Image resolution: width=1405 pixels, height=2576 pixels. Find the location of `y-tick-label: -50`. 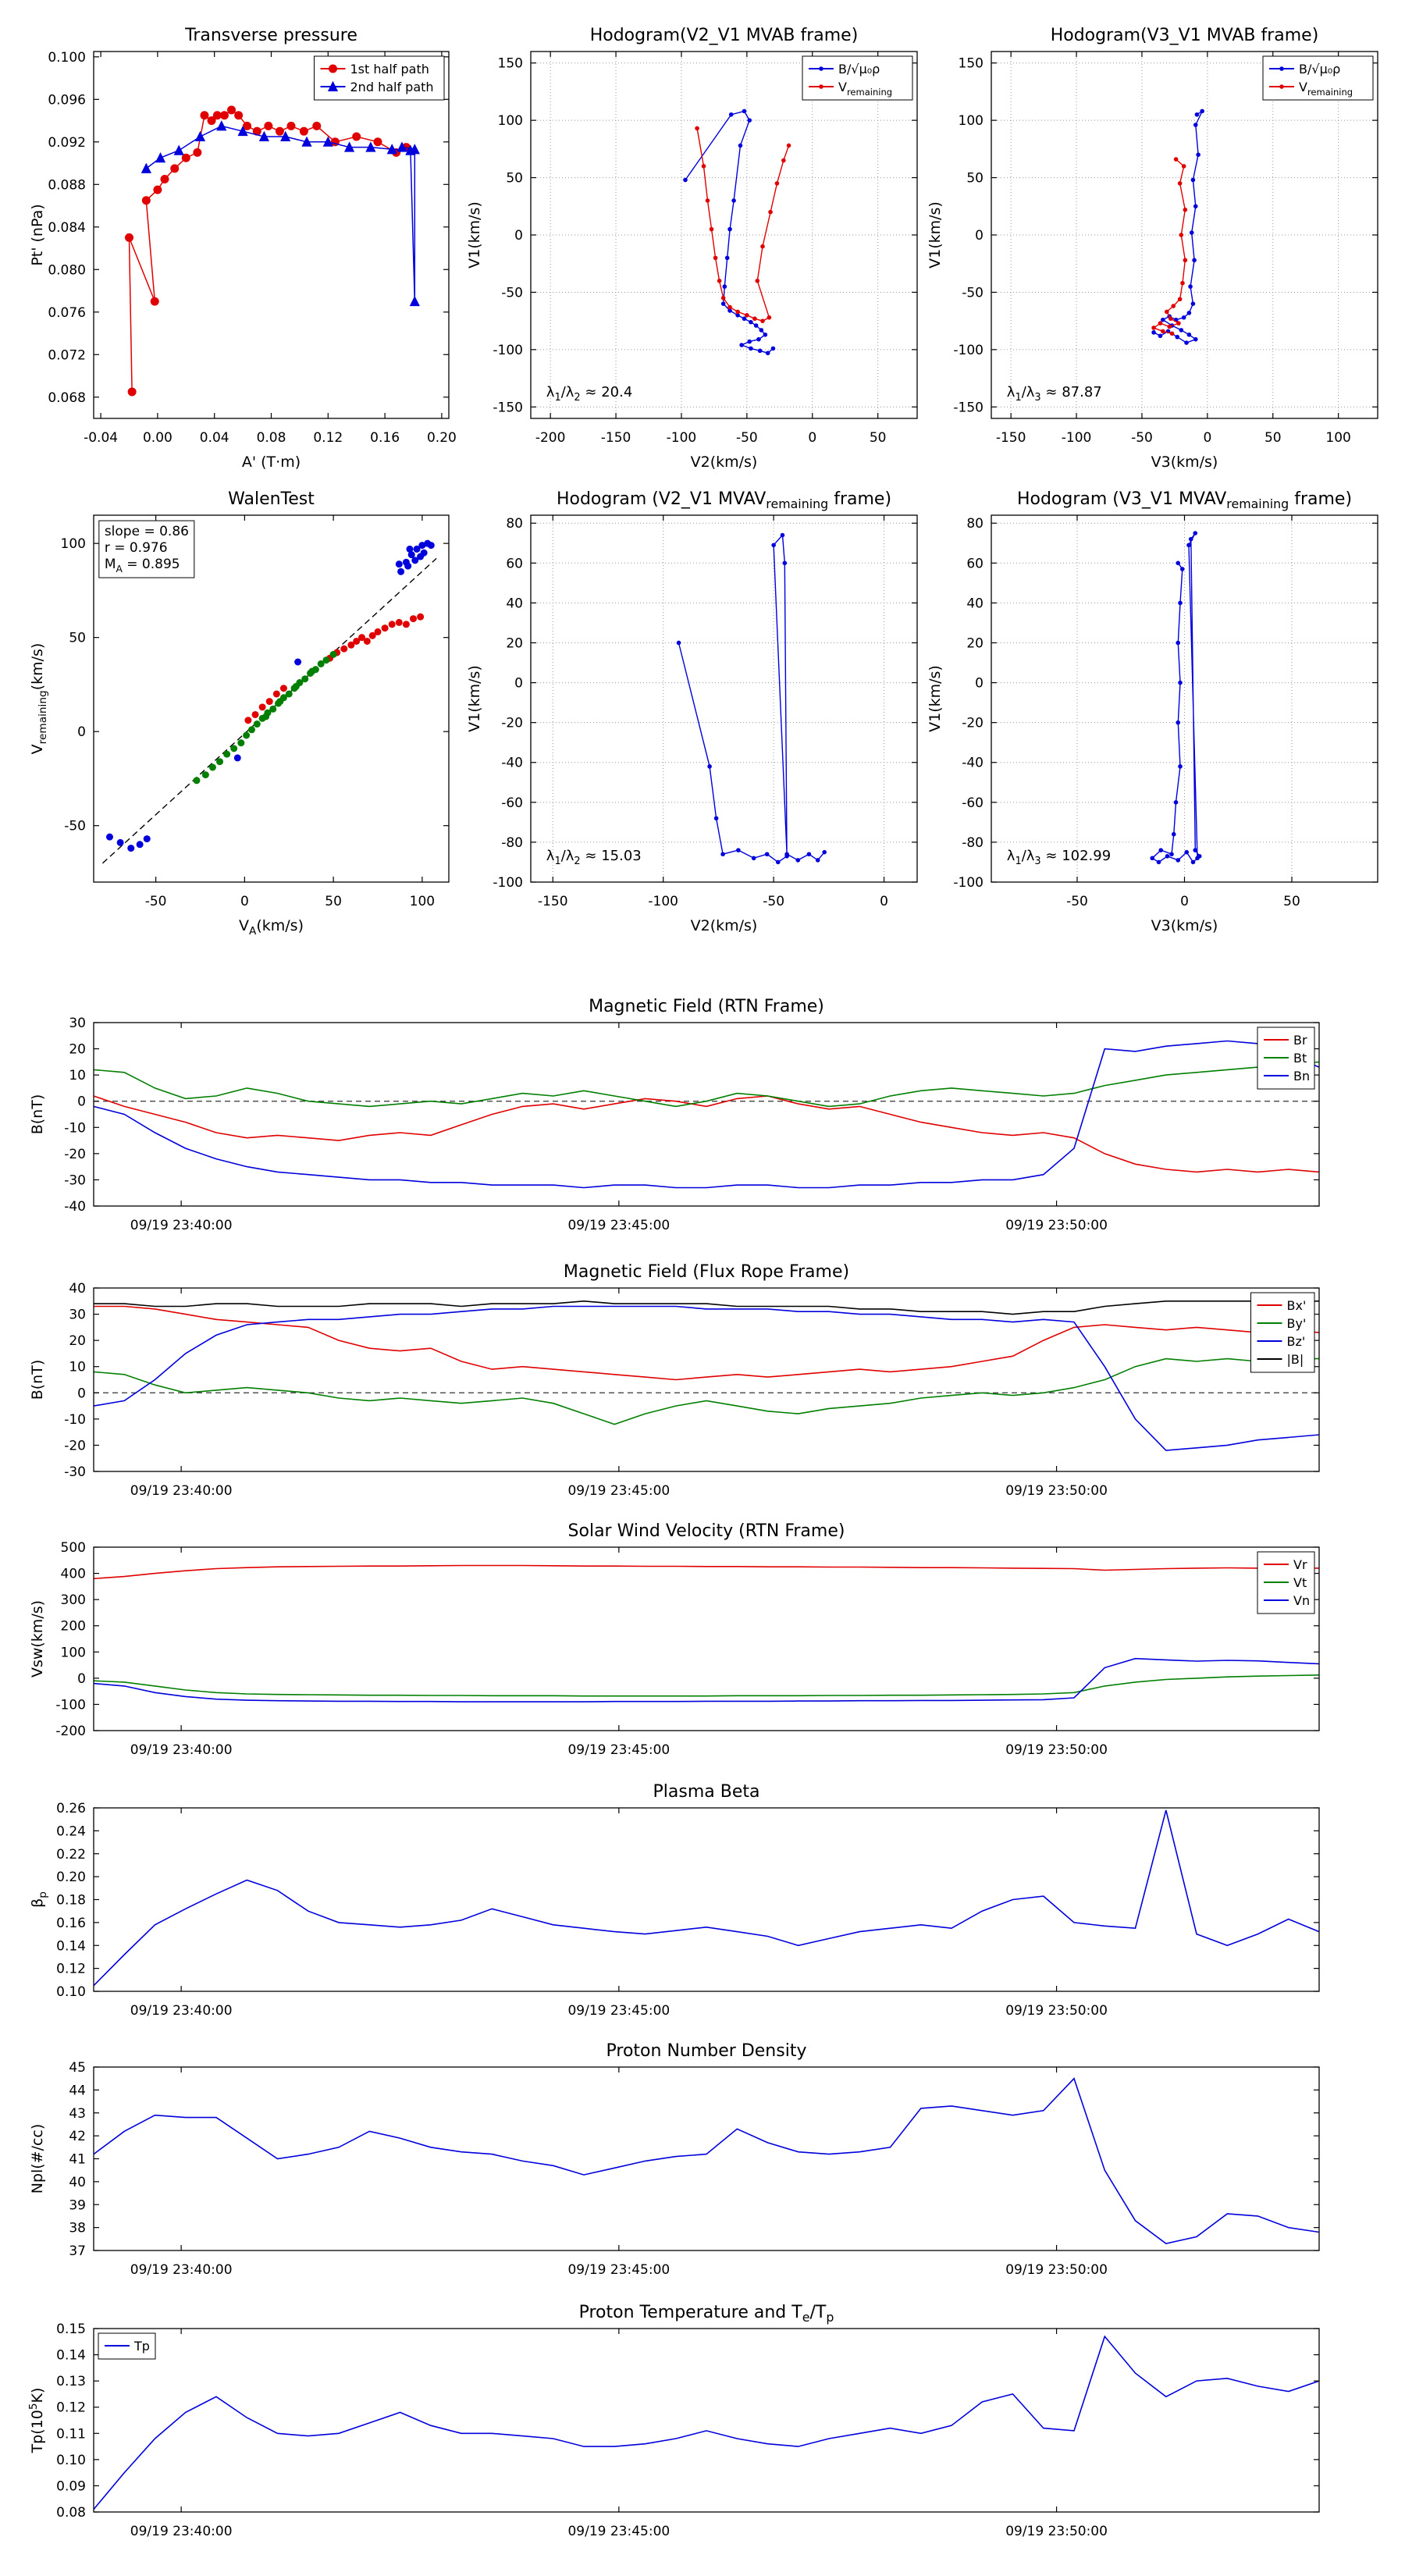

y-tick-label: -50 is located at coordinates (512, 293).